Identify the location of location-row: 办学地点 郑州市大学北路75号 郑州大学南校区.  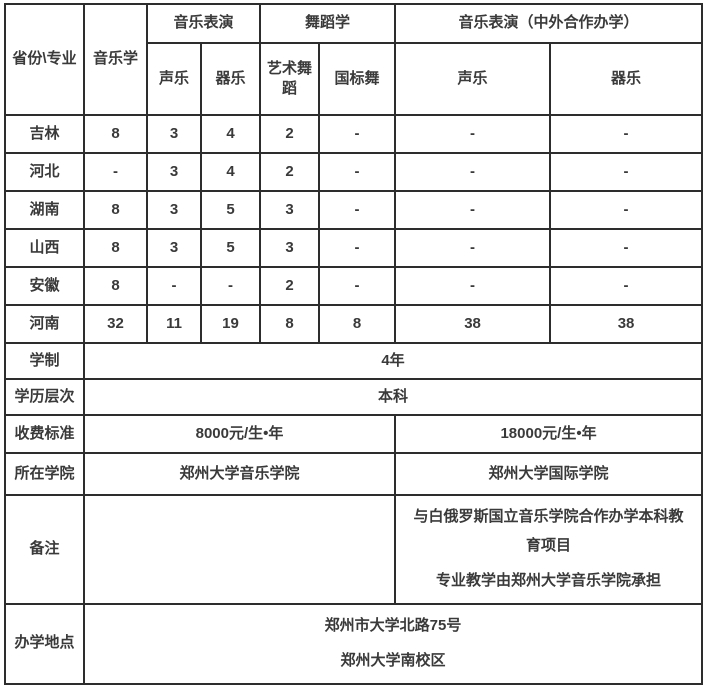
(354, 643).